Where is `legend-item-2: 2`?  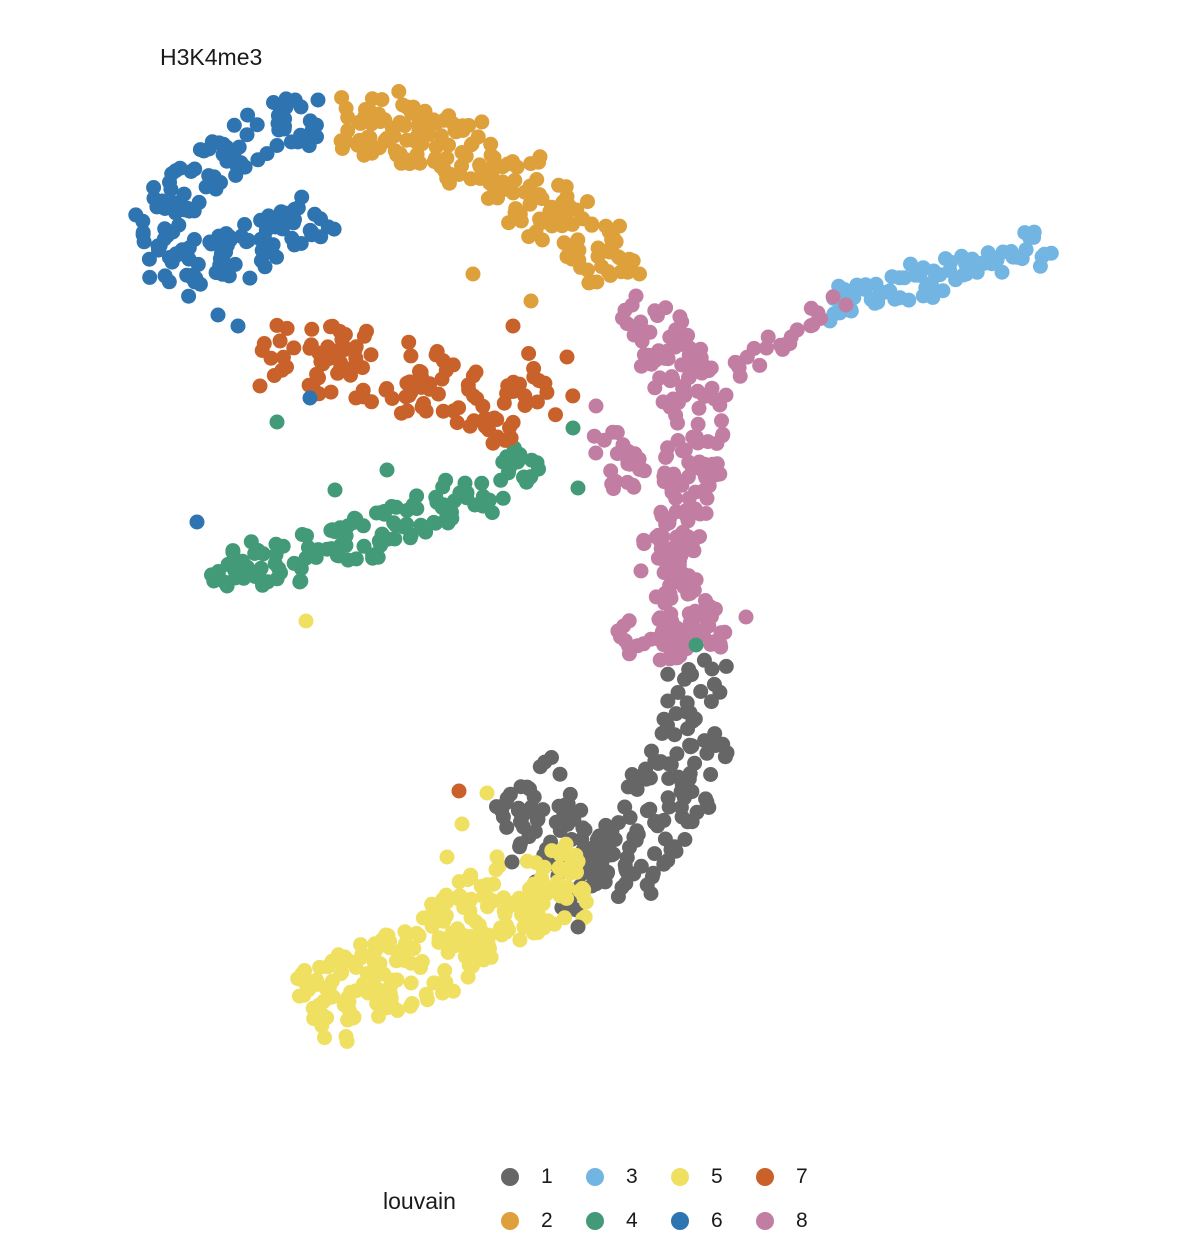 legend-item-2: 2 is located at coordinates (527, 1221).